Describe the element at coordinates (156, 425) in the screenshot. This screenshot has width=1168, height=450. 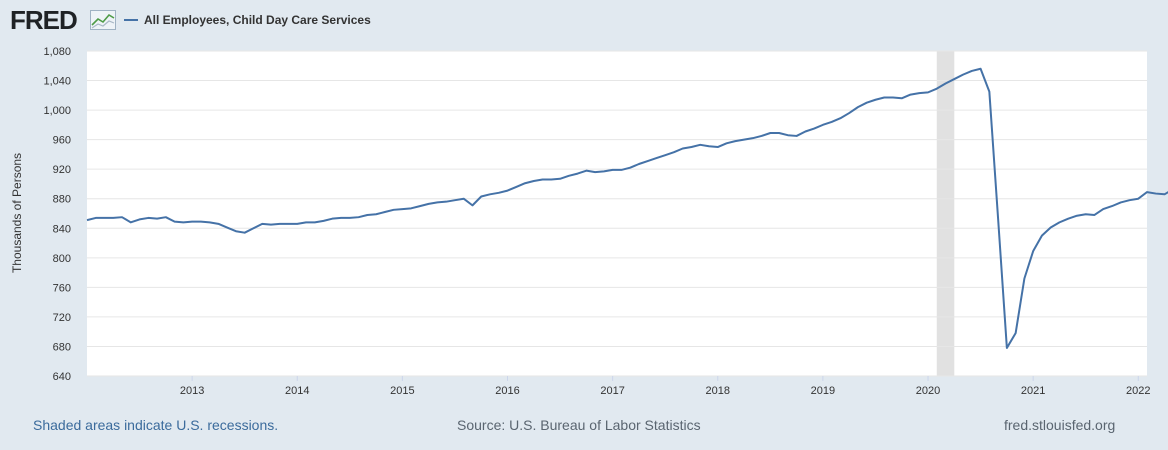
I see `recession-note: Shaded areas indicate U.S. recessions.` at that location.